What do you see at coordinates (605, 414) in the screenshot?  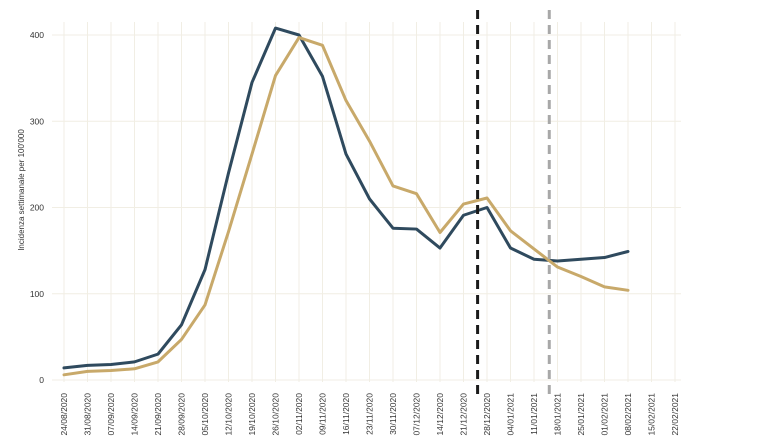 I see `x-tick-label: 01/02/2021` at bounding box center [605, 414].